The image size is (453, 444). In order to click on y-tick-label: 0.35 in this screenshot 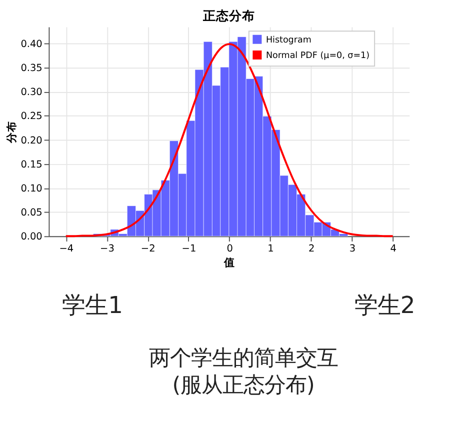, I will do `click(31, 68)`.